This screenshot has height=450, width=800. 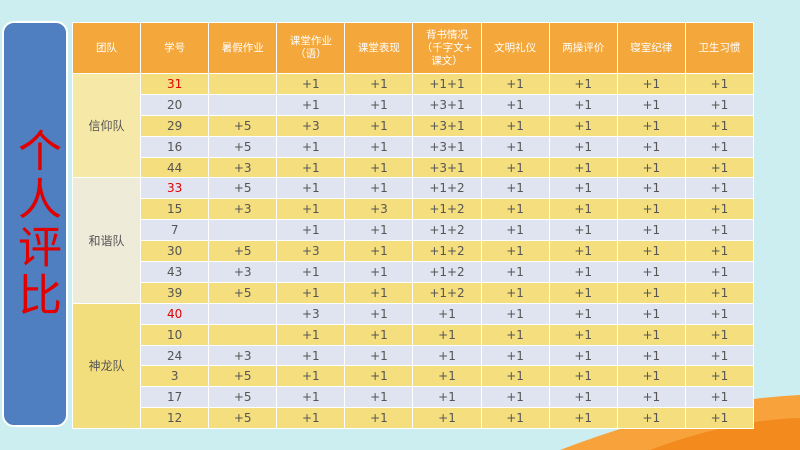 I want to click on score-cell: +3+1, so click(x=447, y=146).